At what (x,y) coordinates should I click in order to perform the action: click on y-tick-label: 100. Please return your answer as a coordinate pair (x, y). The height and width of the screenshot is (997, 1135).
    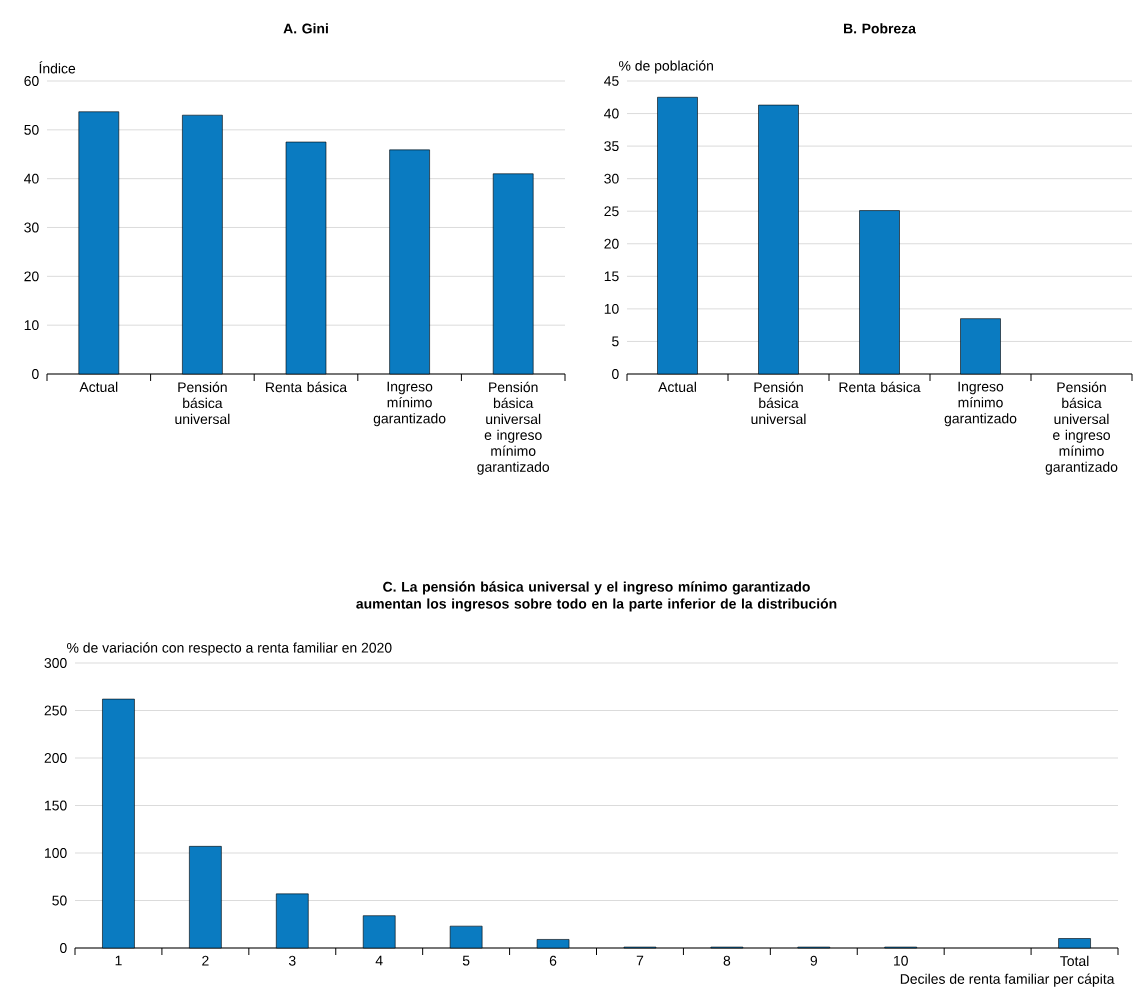
    Looking at the image, I should click on (56, 853).